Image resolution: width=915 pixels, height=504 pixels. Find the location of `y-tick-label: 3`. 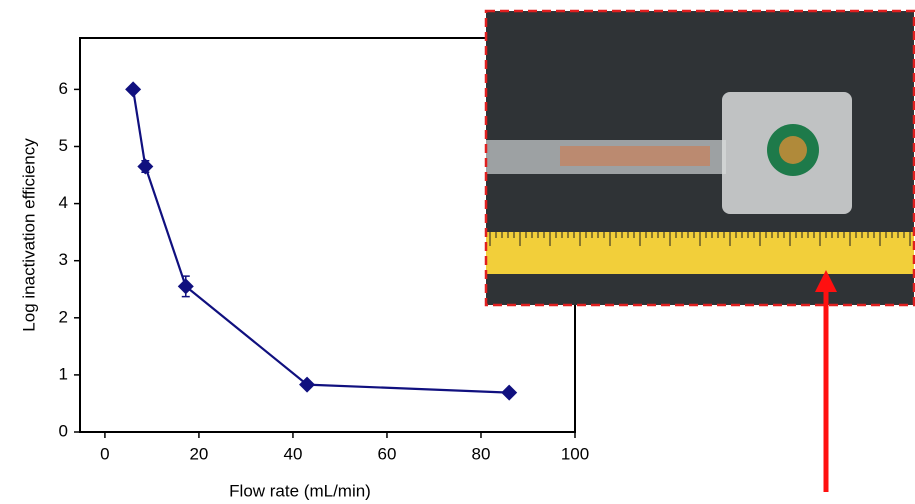

y-tick-label: 3 is located at coordinates (63, 259).